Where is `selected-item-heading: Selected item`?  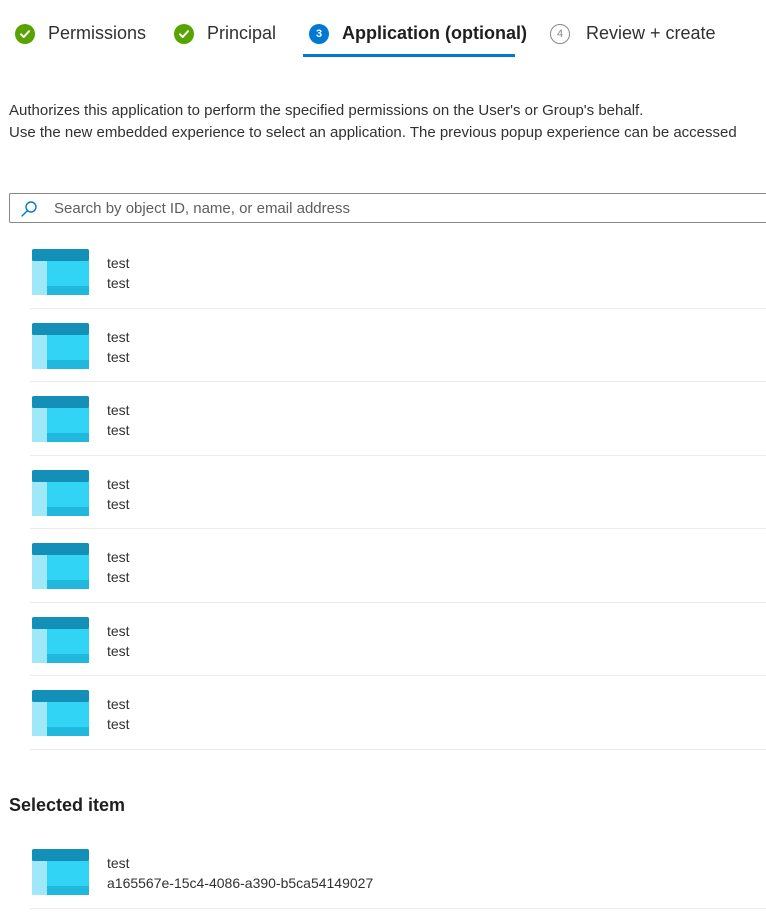
selected-item-heading: Selected item is located at coordinates (67, 805).